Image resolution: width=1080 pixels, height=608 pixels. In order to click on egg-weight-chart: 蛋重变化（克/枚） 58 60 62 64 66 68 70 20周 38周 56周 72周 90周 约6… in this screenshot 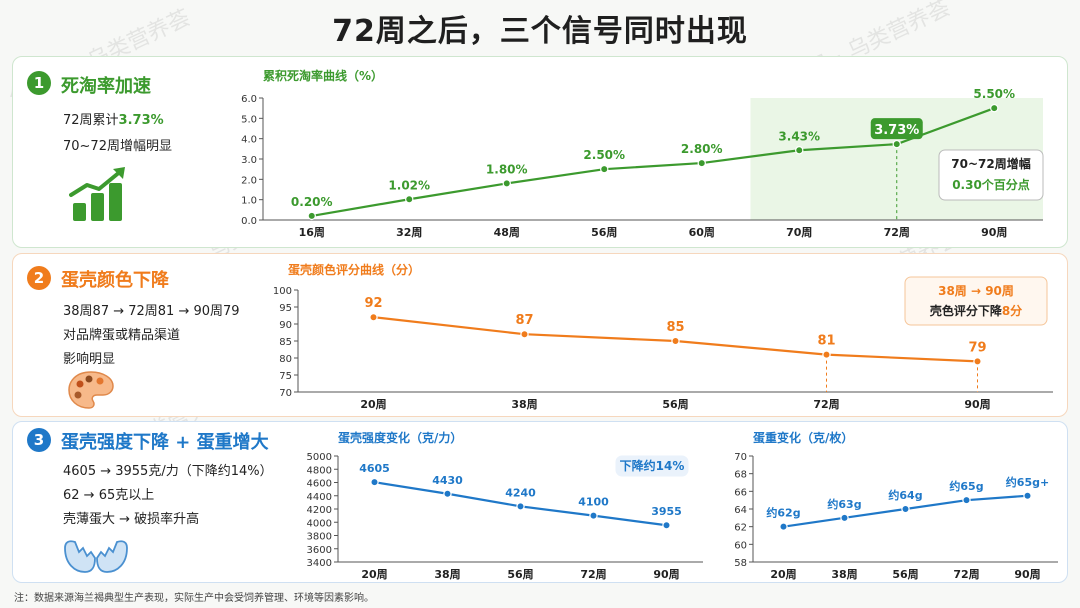, I will do `click(896, 505)`.